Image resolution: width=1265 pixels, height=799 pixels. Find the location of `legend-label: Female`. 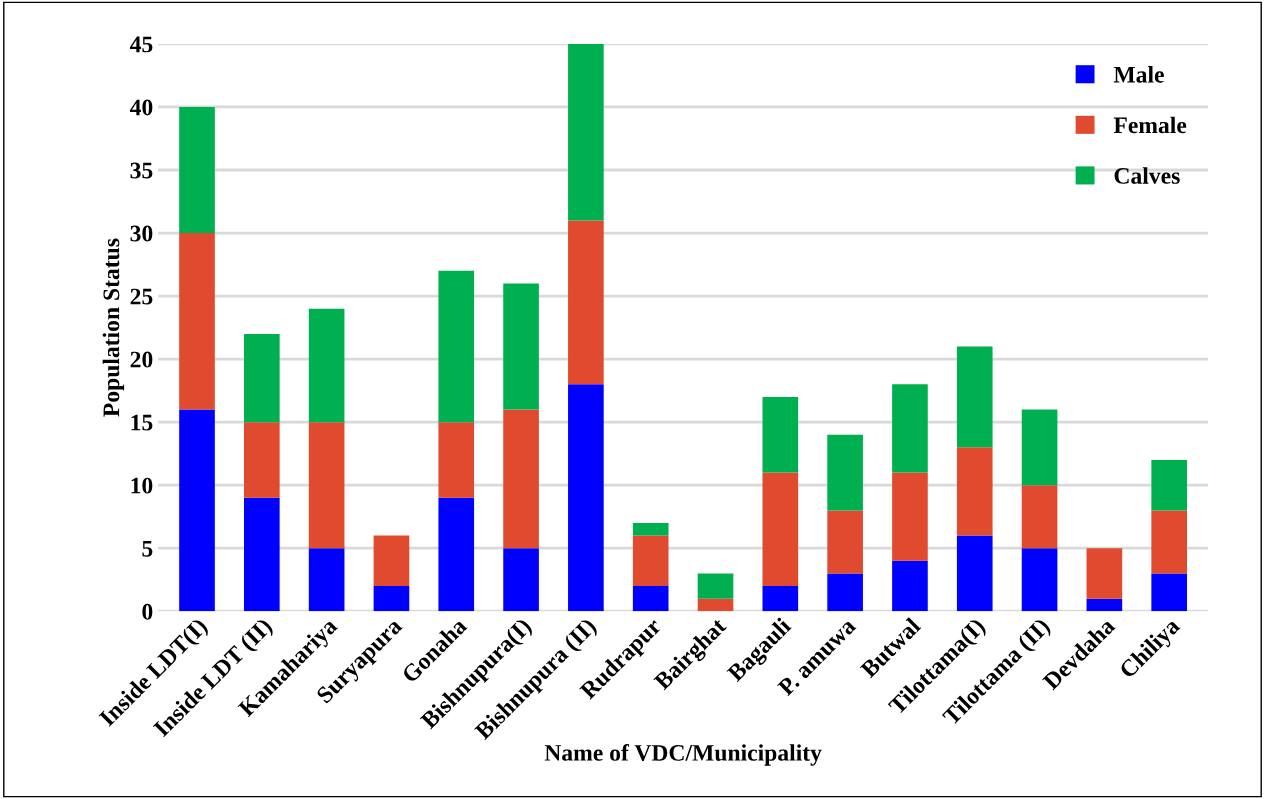

legend-label: Female is located at coordinates (1150, 125).